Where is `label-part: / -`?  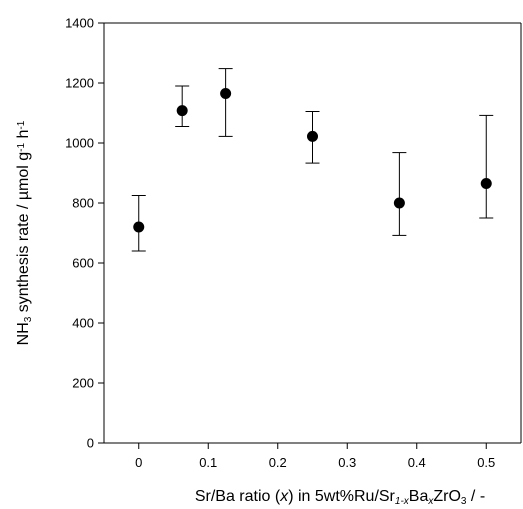
label-part: / - is located at coordinates (475, 496).